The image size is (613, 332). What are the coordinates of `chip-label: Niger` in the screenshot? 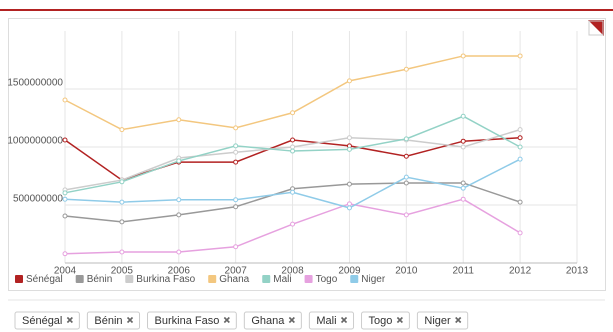 It's located at (437, 321).